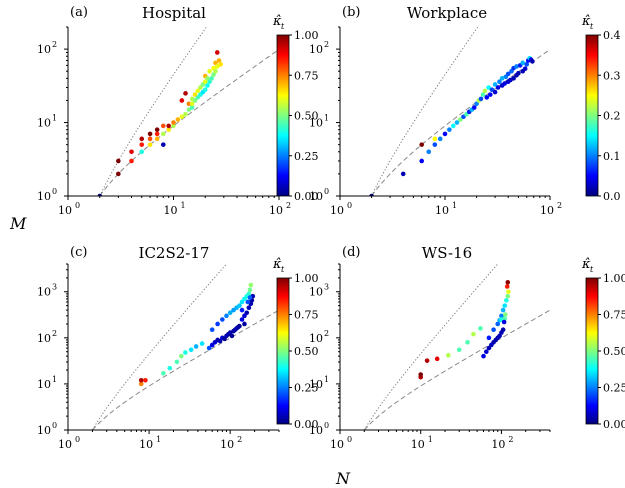 The image size is (625, 488). Describe the element at coordinates (277, 21) in the screenshot. I see `colorbar-title: κ̂` at that location.